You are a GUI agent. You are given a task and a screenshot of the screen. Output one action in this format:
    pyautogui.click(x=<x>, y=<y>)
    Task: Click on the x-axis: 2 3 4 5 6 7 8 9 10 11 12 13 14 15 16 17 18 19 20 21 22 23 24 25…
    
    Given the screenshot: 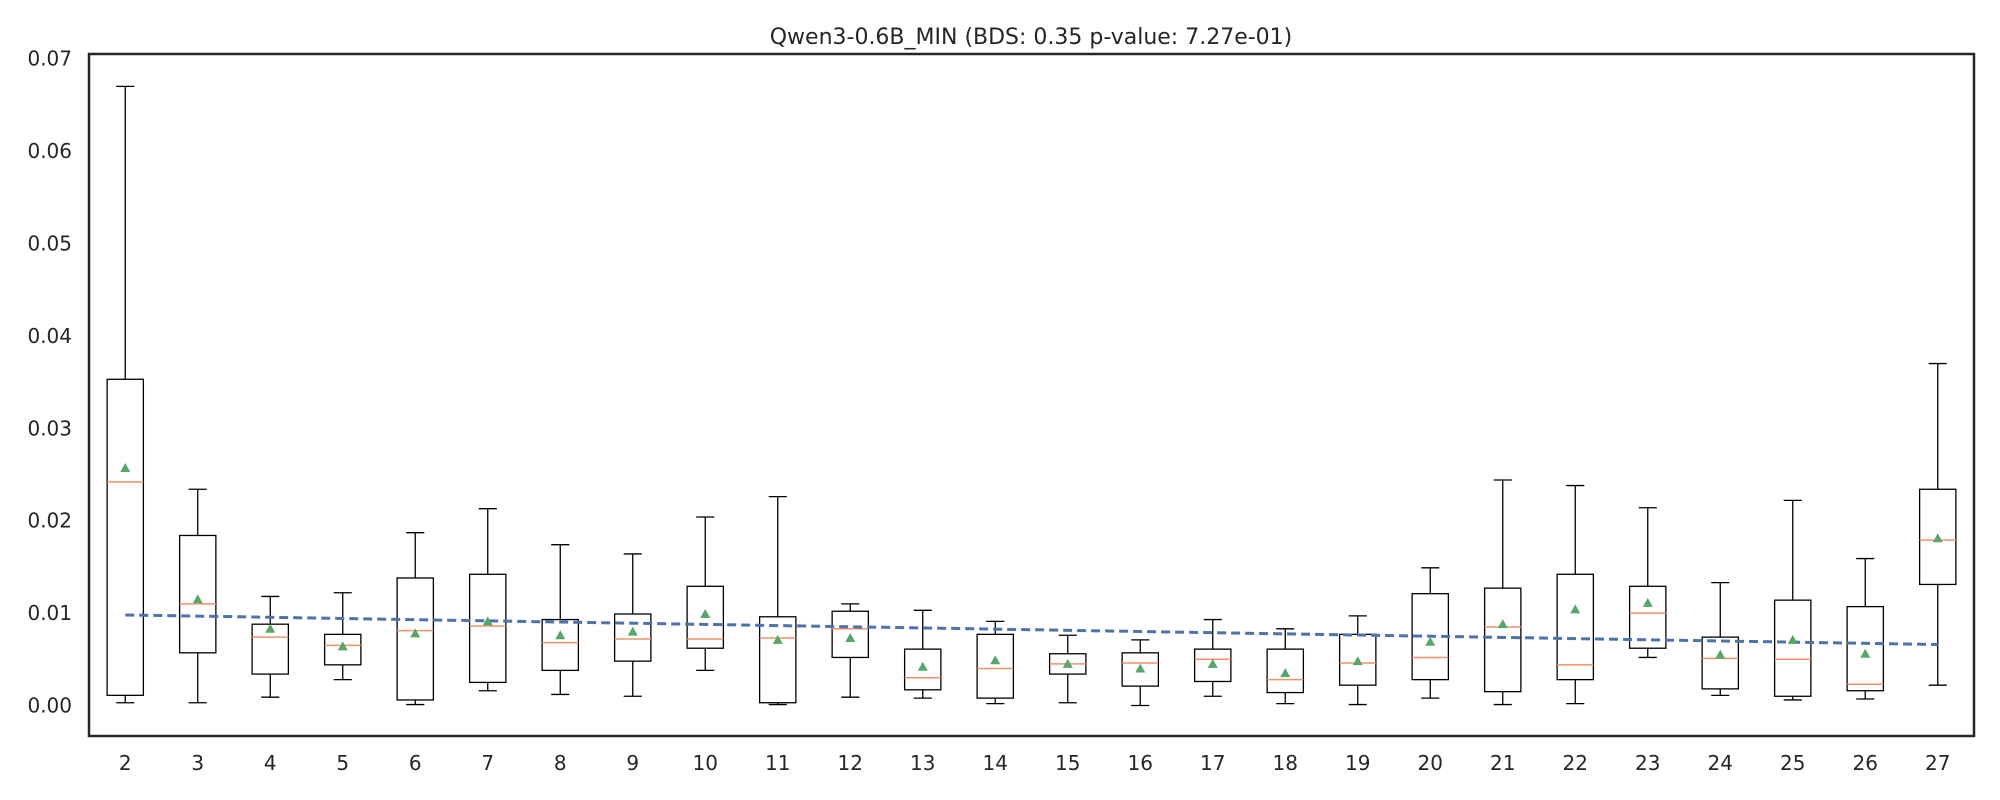 What is the action you would take?
    pyautogui.click(x=1035, y=763)
    